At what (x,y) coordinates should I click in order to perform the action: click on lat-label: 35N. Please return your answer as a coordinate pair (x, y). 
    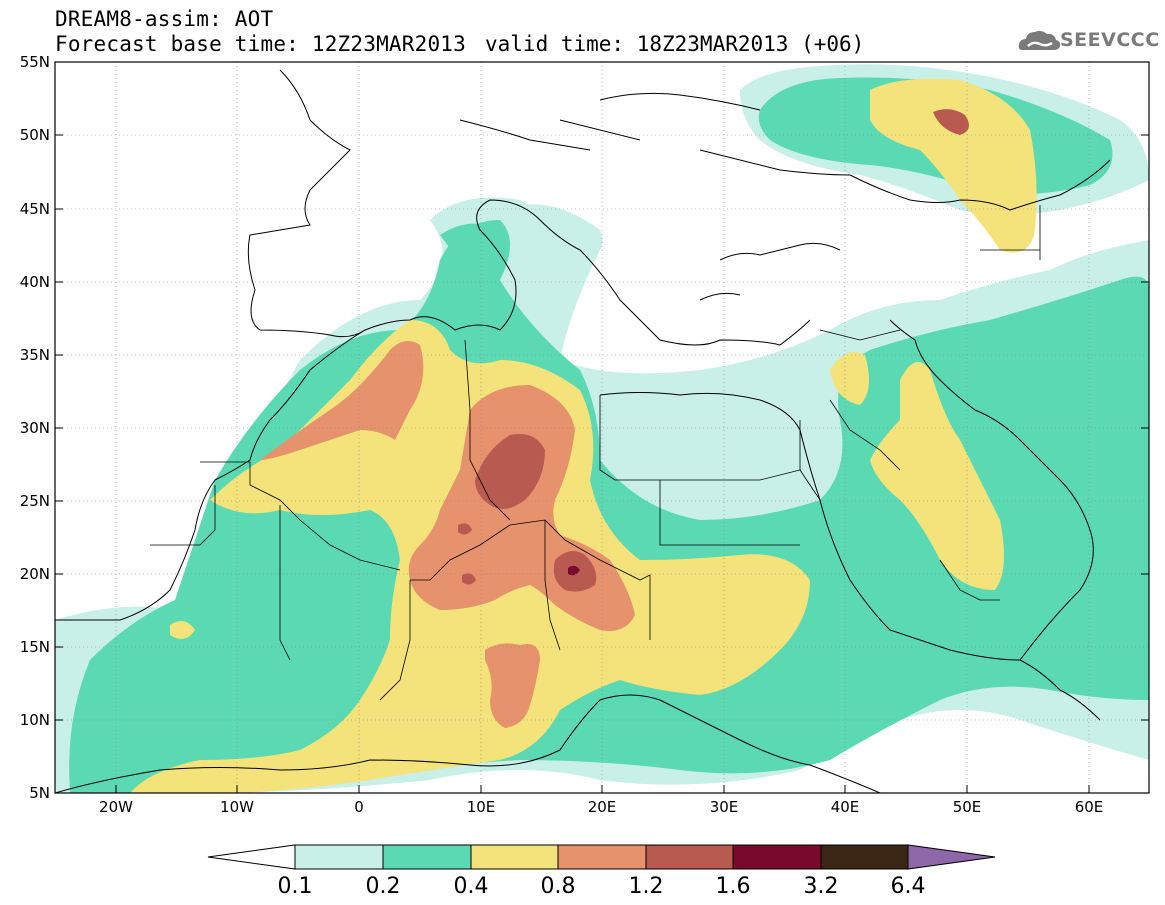
    Looking at the image, I should click on (35, 355).